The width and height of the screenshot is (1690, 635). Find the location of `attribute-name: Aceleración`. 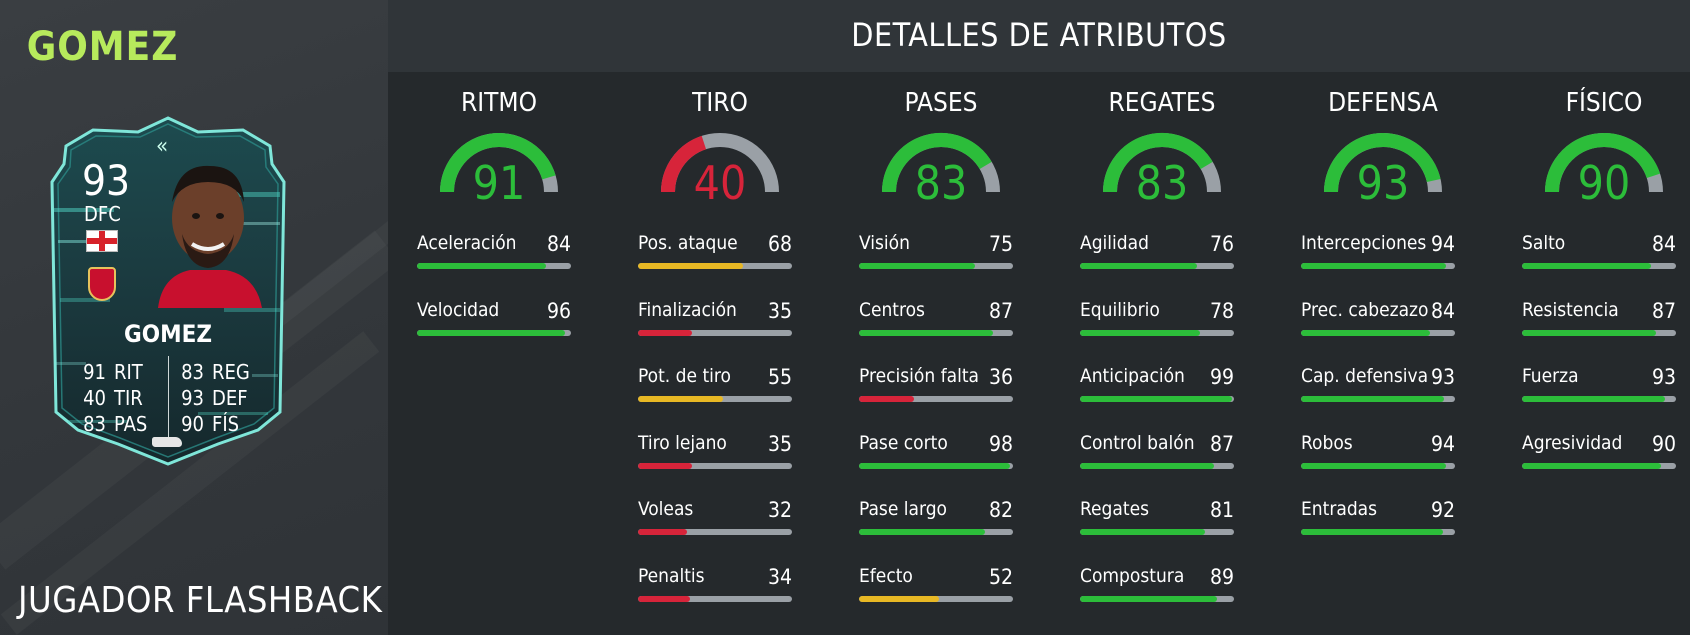

attribute-name: Aceleración is located at coordinates (467, 243).